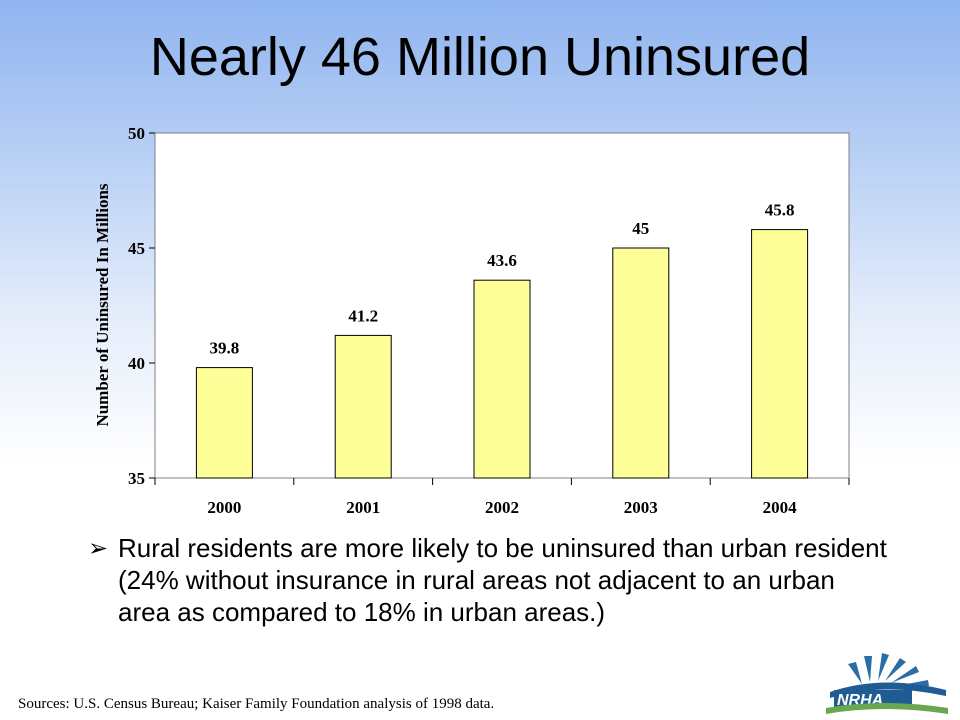 The width and height of the screenshot is (960, 720). I want to click on y-axis: 35 40 45 50, so click(141, 306).